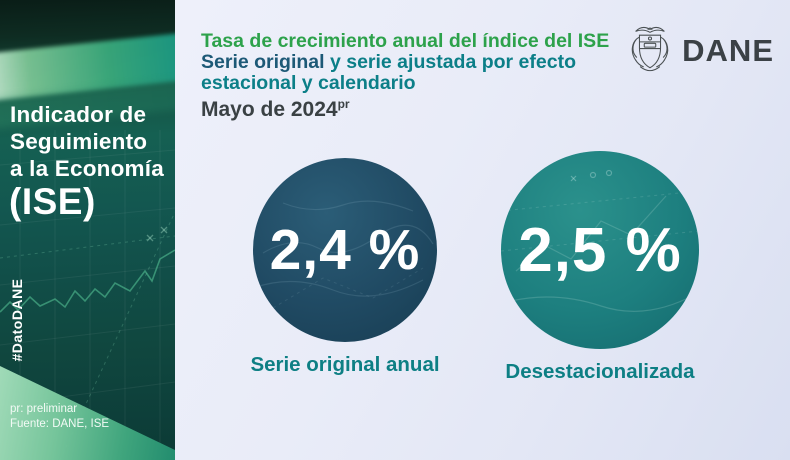  I want to click on metric-value-seasonal: 2,5 %, so click(600, 250).